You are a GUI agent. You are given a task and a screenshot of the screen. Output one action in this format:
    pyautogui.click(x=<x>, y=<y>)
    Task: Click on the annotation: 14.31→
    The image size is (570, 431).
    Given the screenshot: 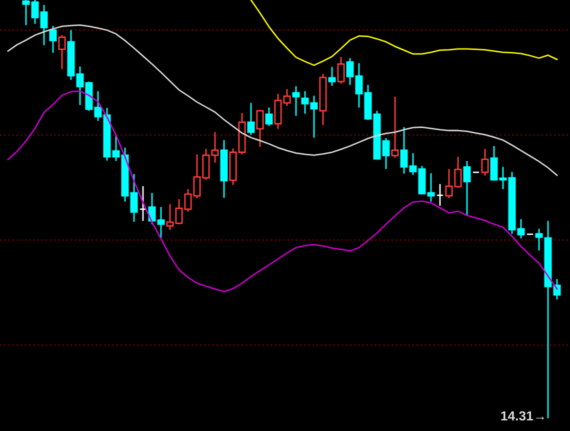 What is the action you would take?
    pyautogui.click(x=522, y=416)
    